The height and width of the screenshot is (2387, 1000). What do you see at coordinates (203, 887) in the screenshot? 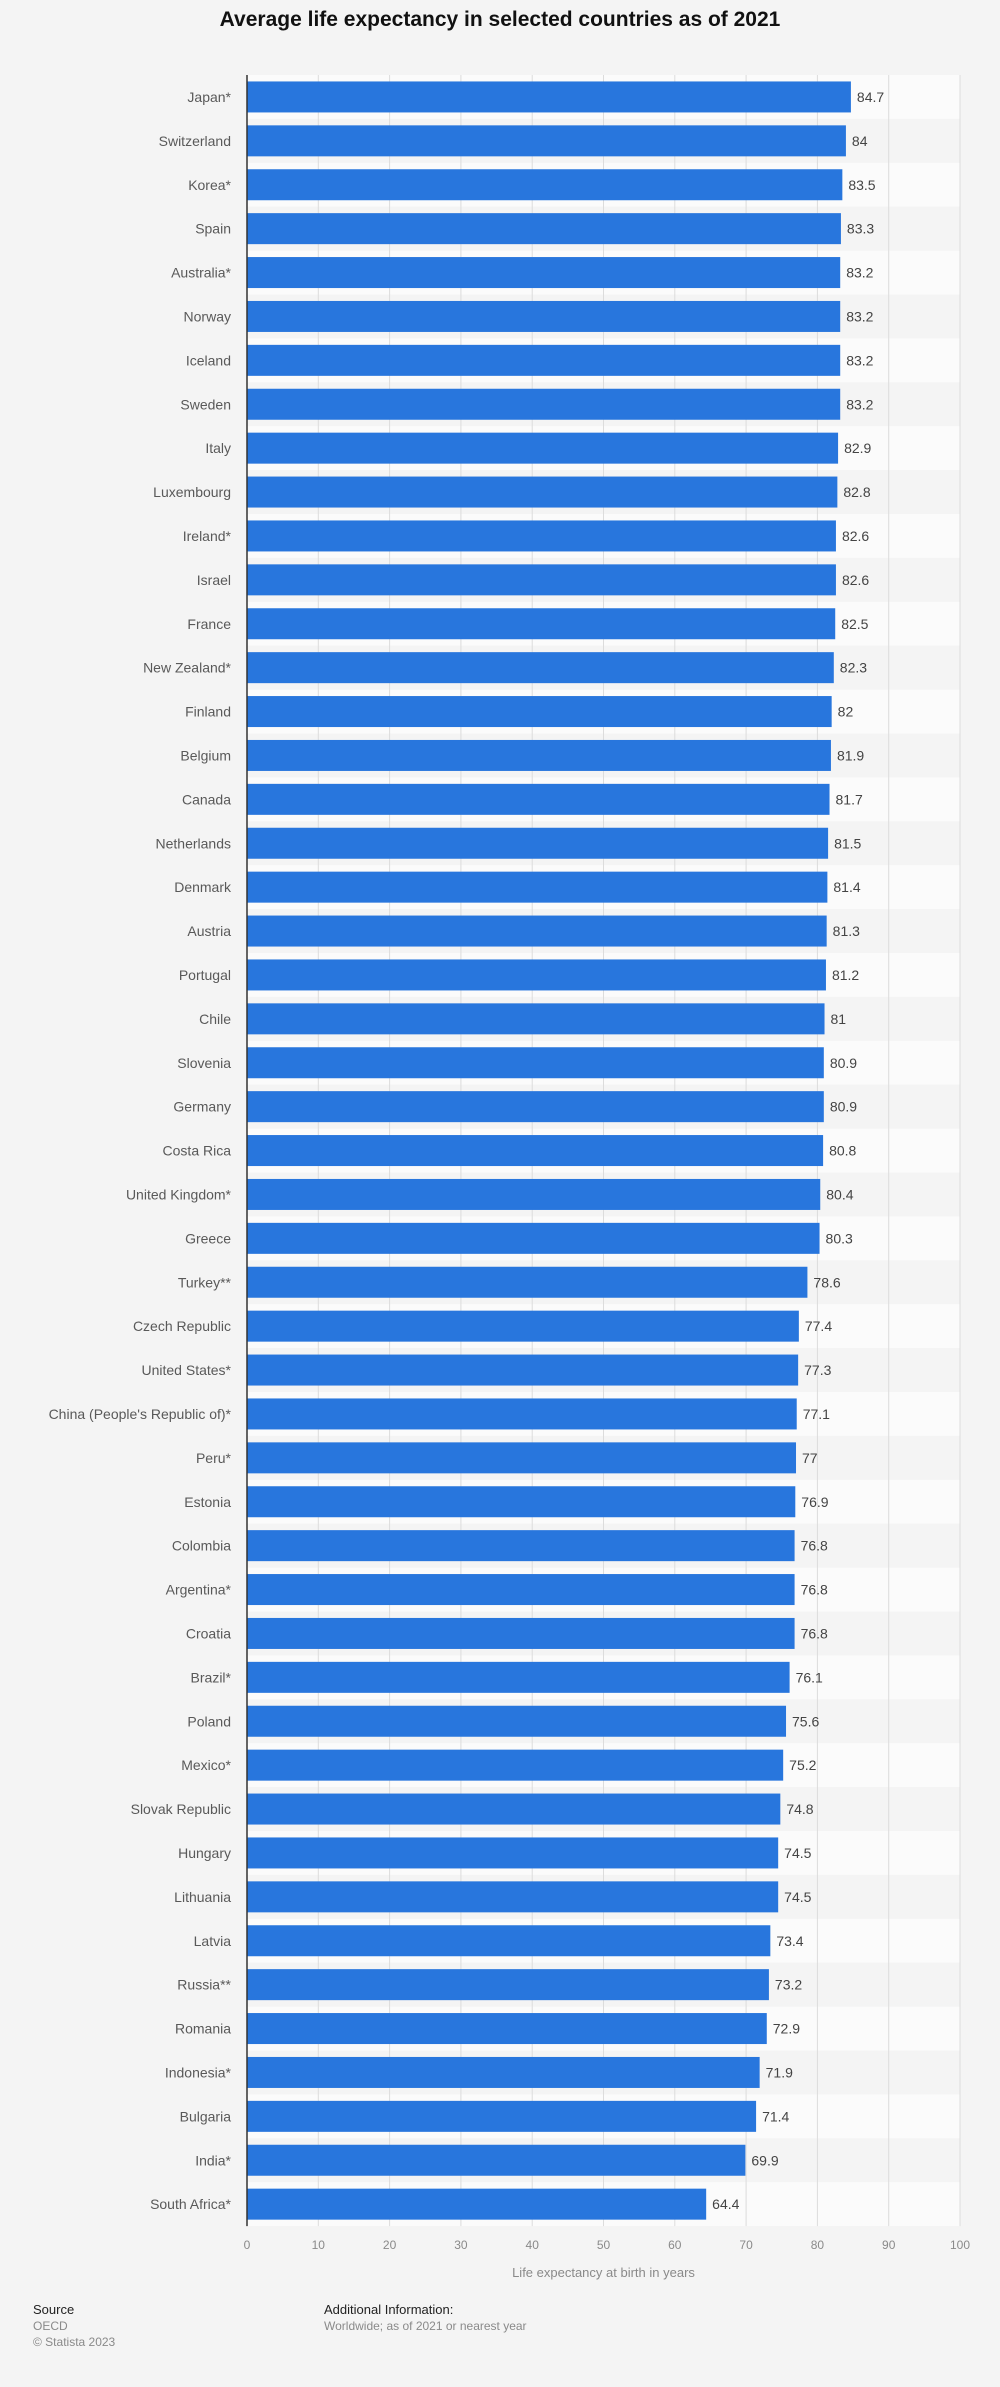
I see `category-label: Denmark` at bounding box center [203, 887].